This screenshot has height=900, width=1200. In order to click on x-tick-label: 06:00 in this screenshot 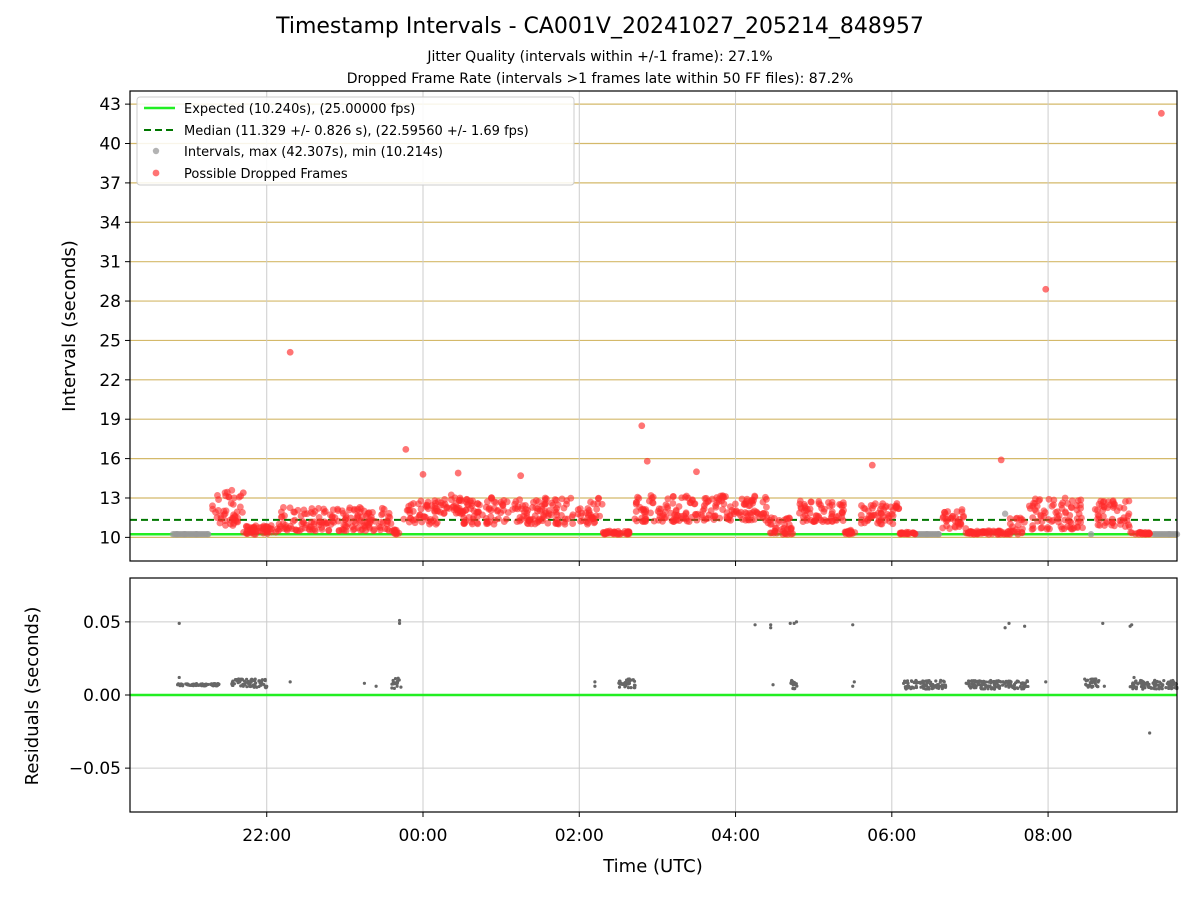, I will do `click(891, 836)`.